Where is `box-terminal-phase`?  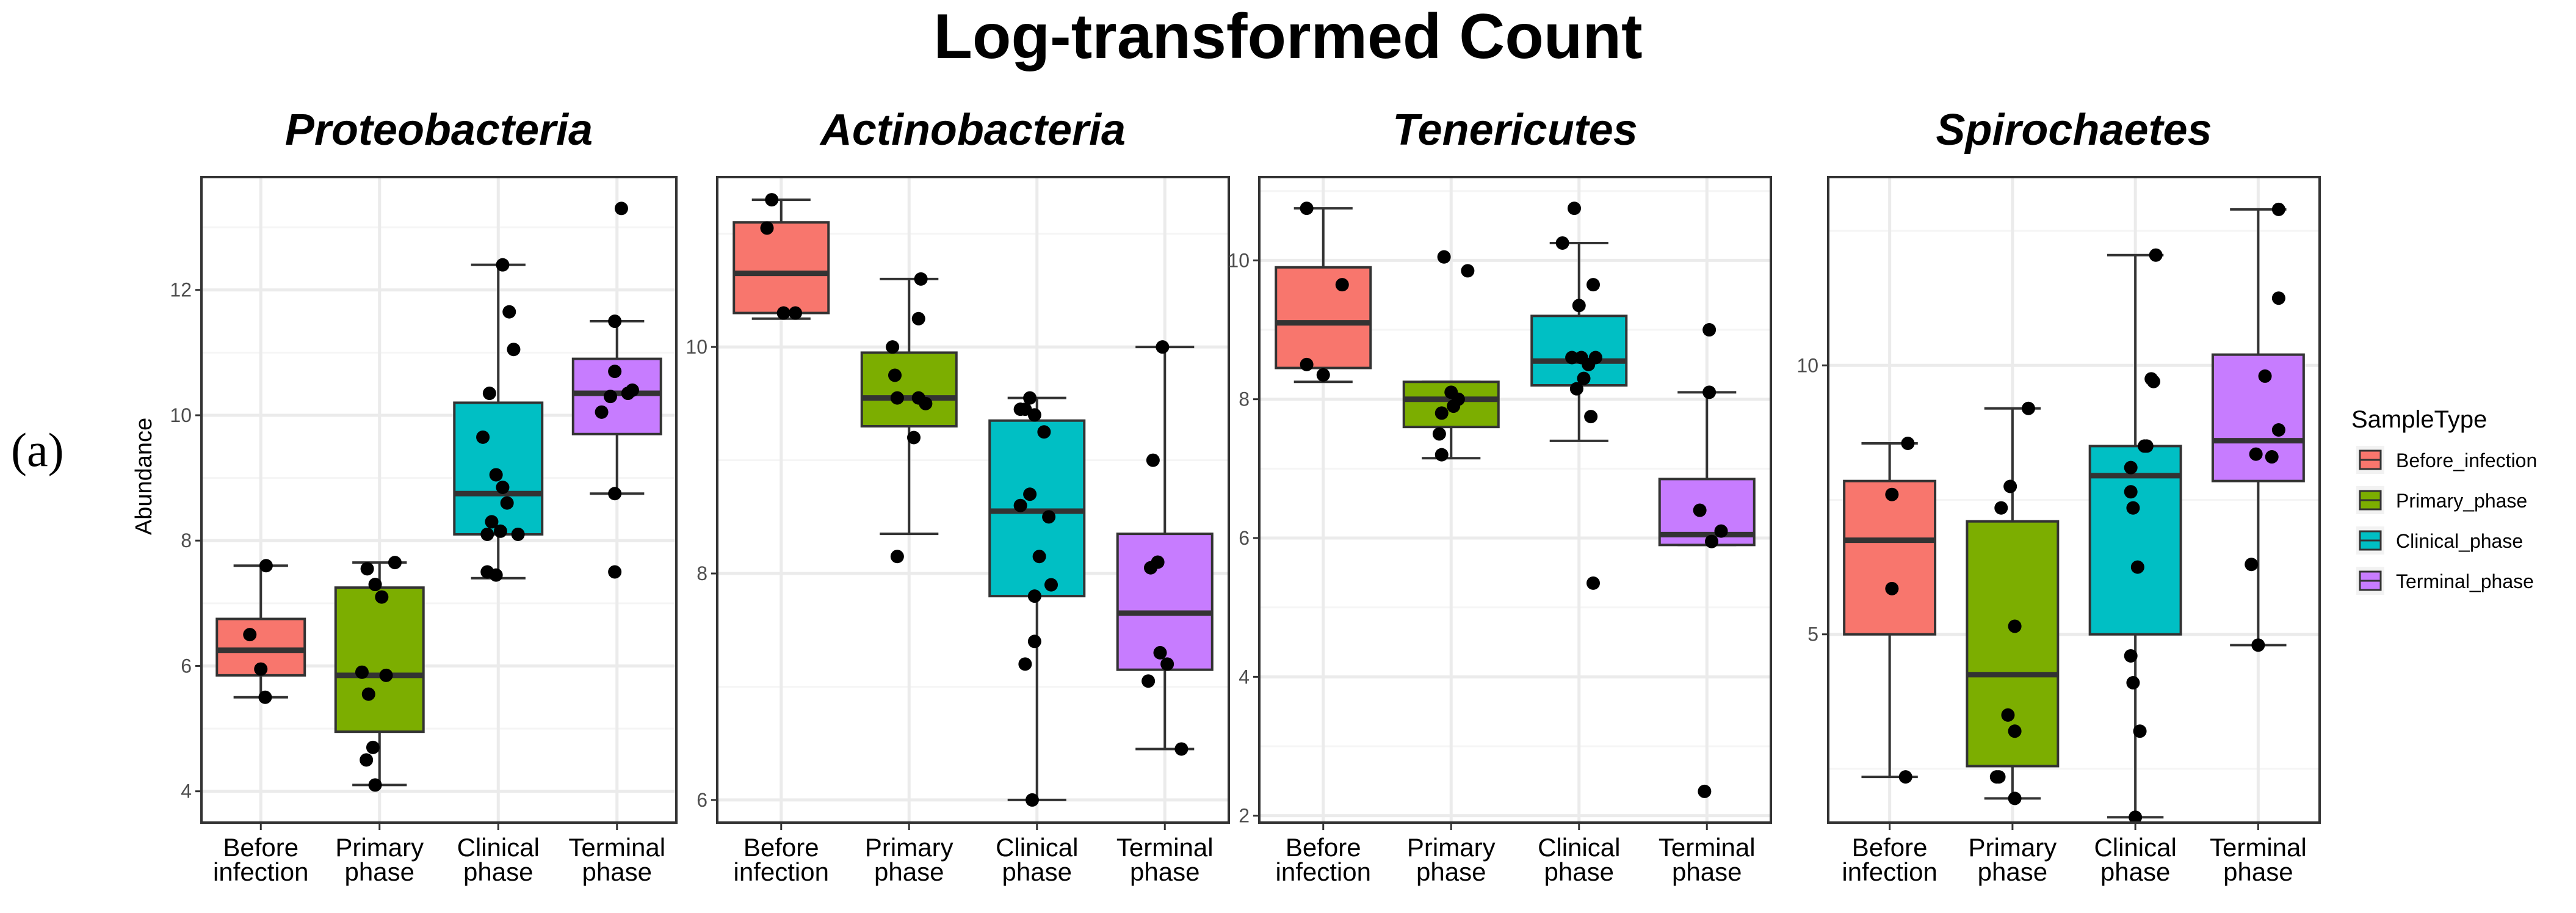 box-terminal-phase is located at coordinates (2258, 427).